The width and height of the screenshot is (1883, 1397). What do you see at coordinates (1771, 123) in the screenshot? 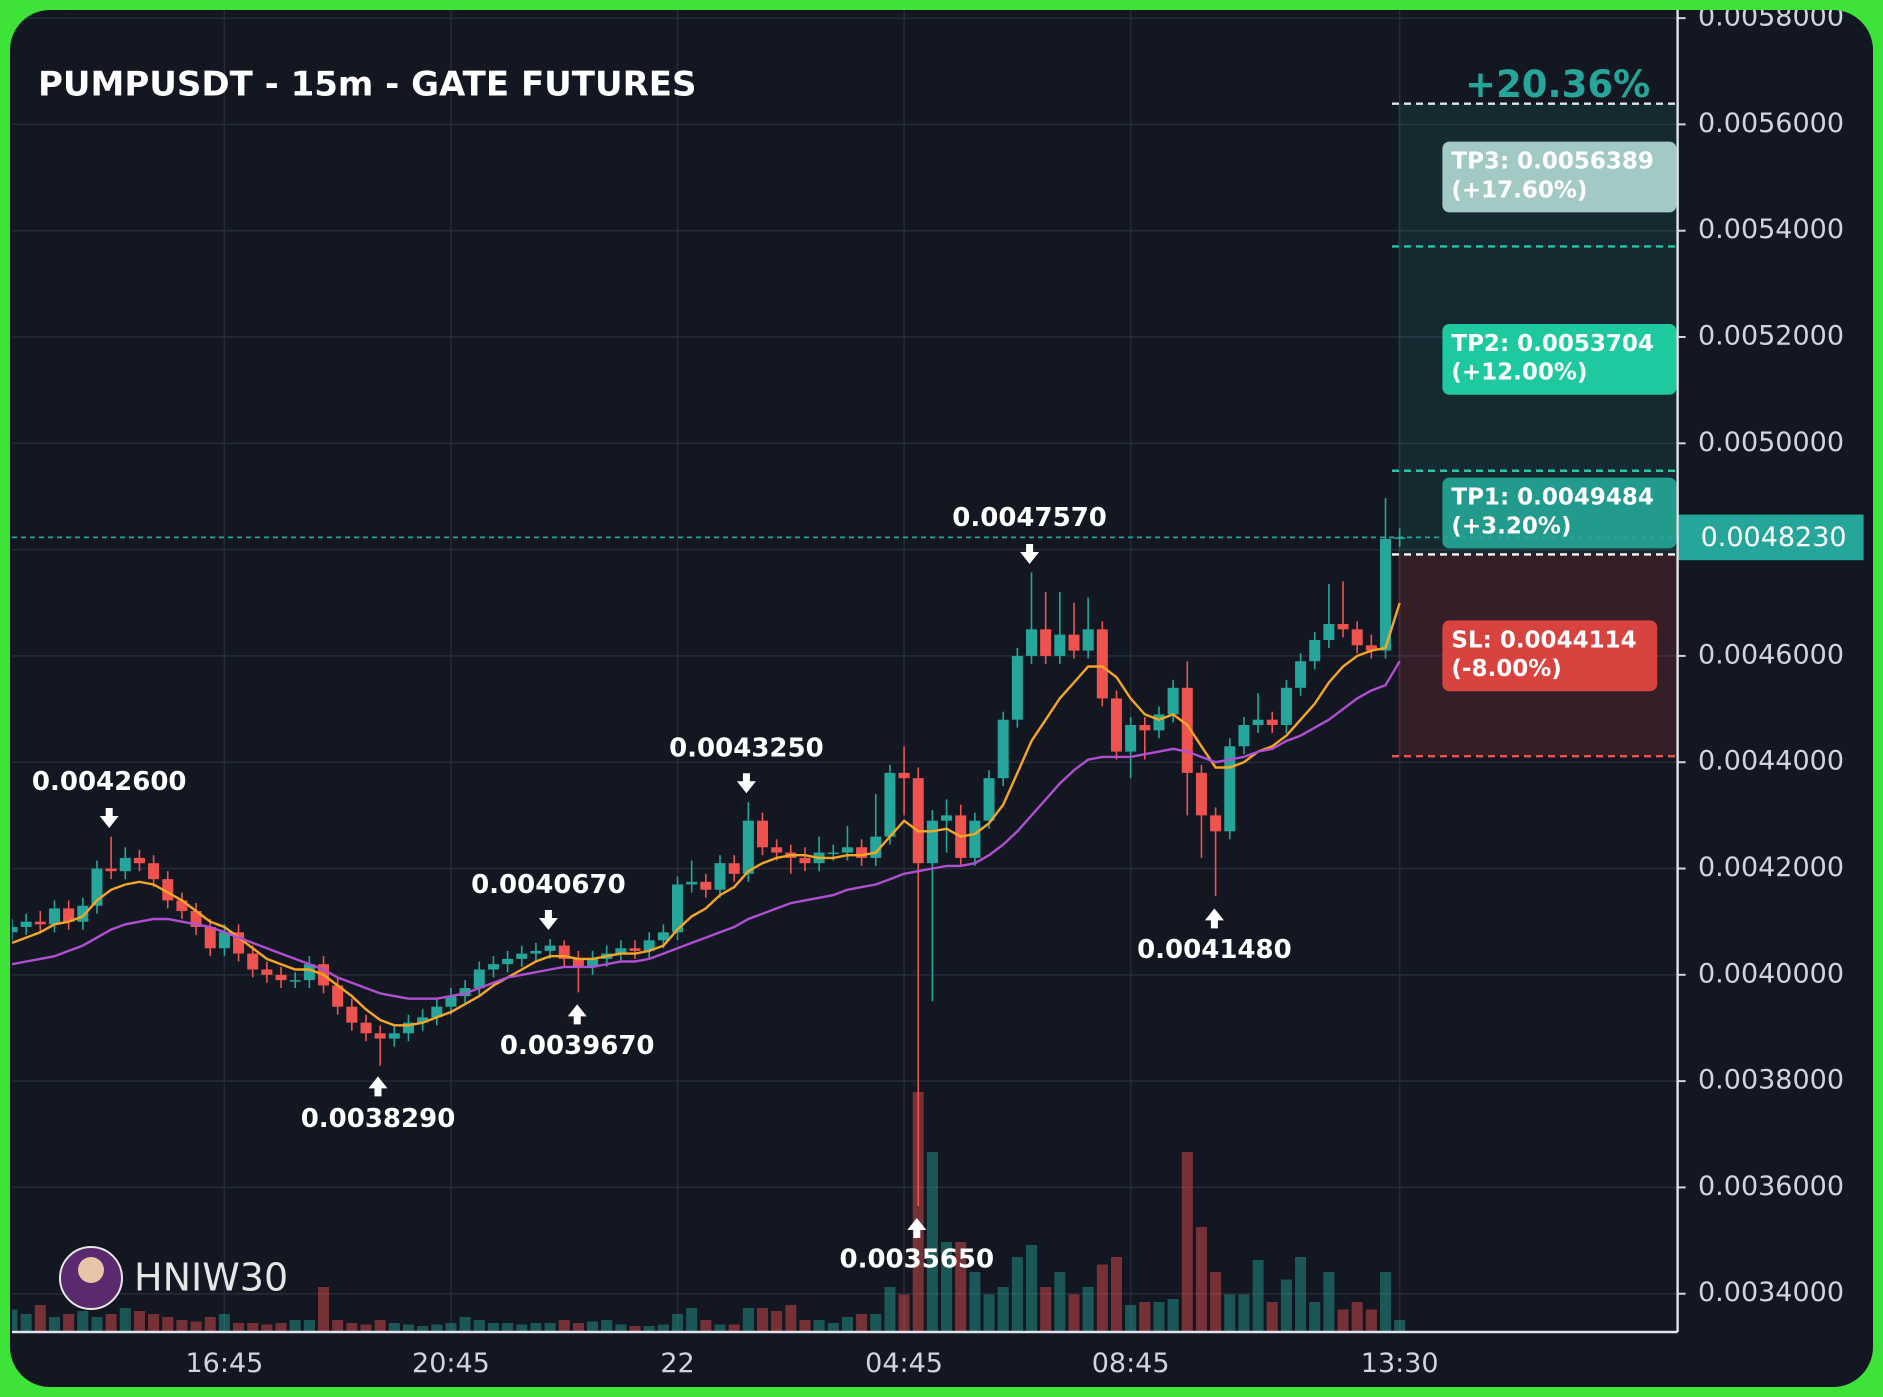
I see `y-tick-label: 0.0056000` at bounding box center [1771, 123].